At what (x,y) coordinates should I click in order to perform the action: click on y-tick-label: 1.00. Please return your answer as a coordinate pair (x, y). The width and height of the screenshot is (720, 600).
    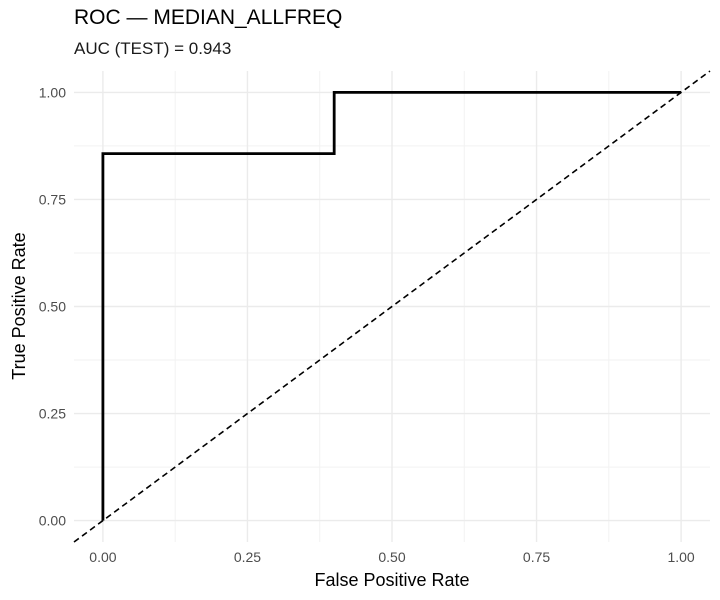
    Looking at the image, I should click on (52, 92).